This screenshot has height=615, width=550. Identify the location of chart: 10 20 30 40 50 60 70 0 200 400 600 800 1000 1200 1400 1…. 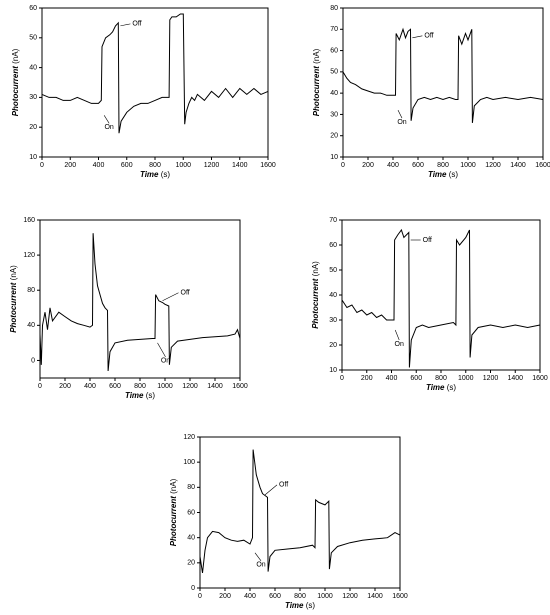
(429, 304).